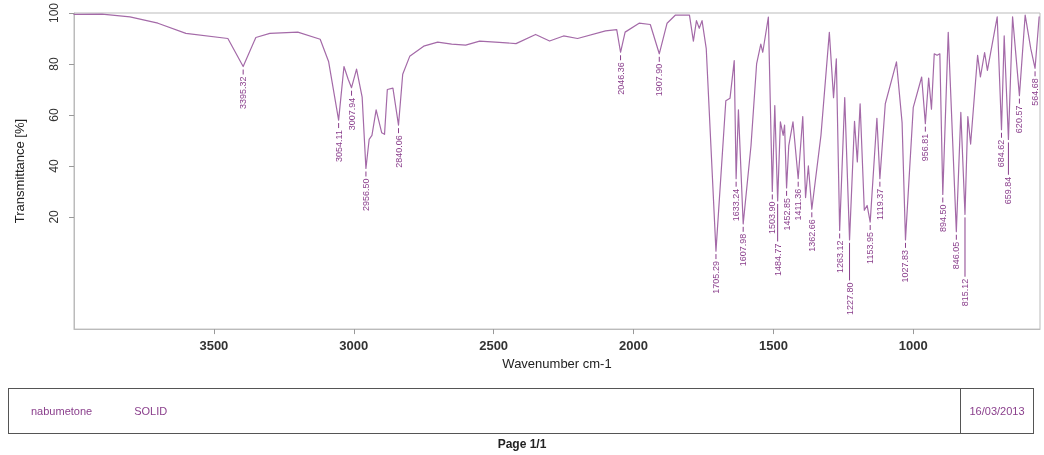 This screenshot has width=1044, height=455. I want to click on annotation: 815.12, so click(964, 292).